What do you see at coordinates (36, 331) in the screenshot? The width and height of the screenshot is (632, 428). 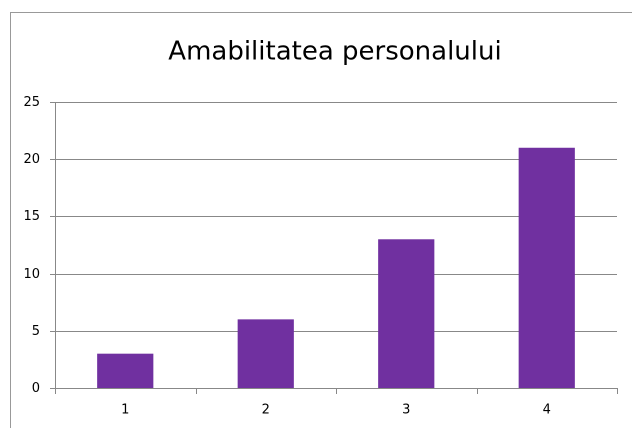 I see `y-tick-label: 5` at bounding box center [36, 331].